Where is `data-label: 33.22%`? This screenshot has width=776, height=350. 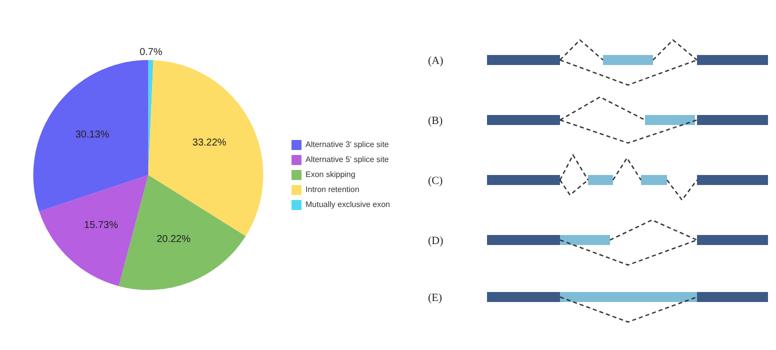 data-label: 33.22% is located at coordinates (209, 143).